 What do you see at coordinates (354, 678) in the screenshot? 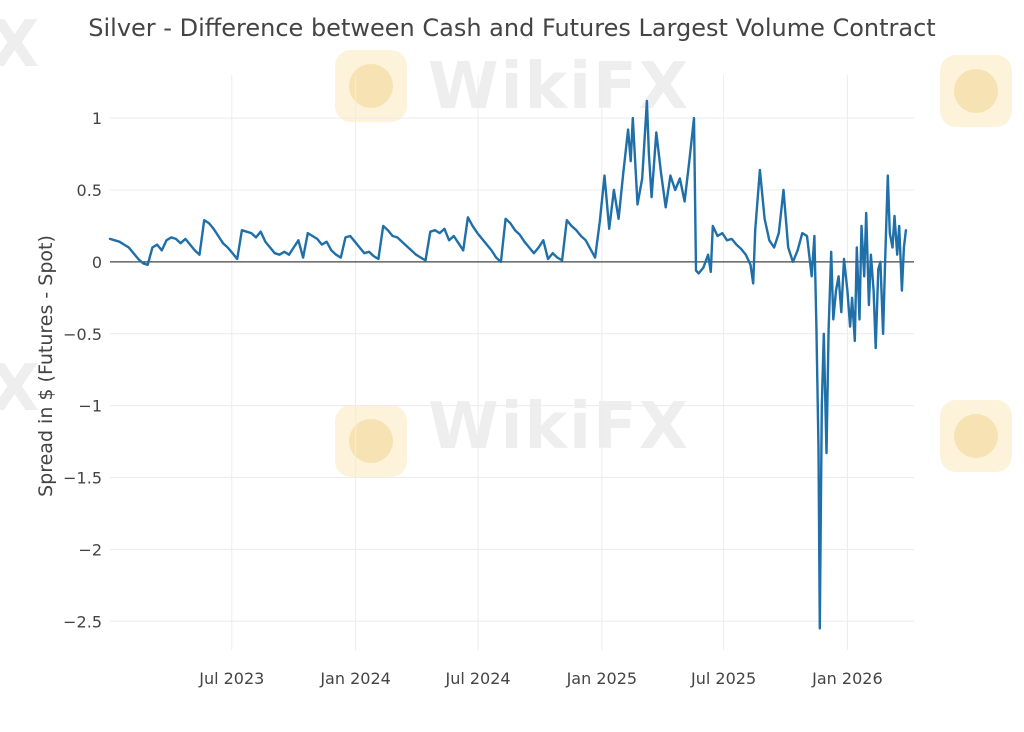
I see `x-tick-label: Jan 2024` at bounding box center [354, 678].